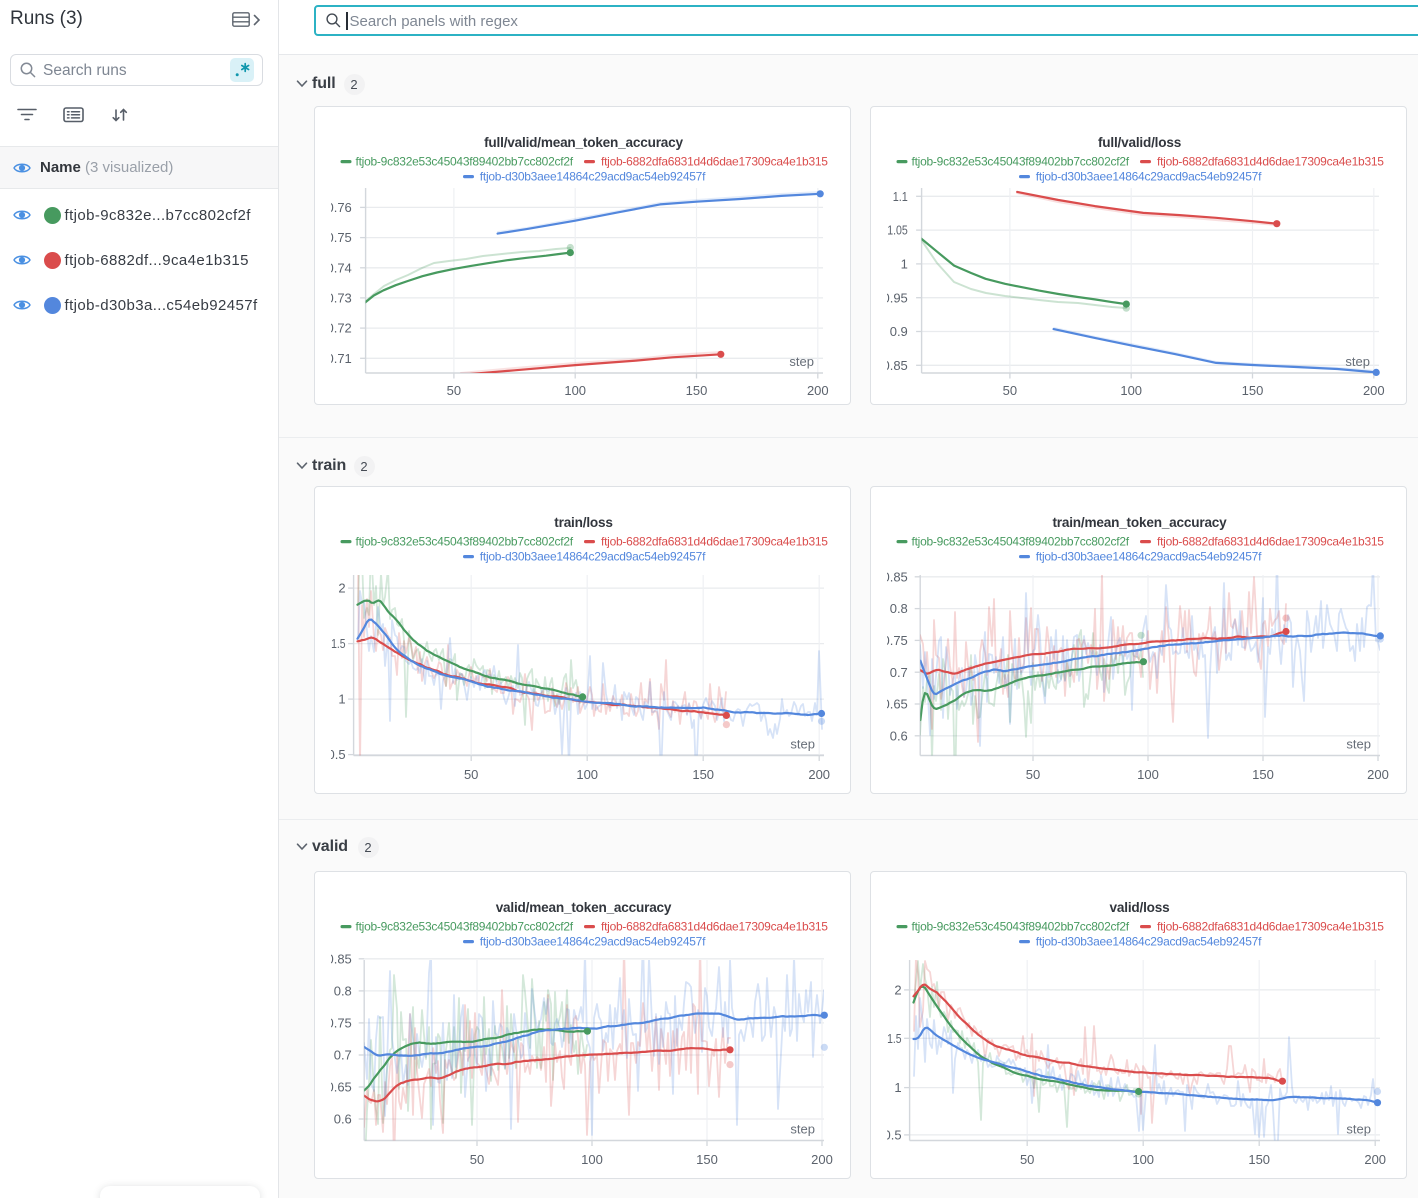 This screenshot has height=1198, width=1418. I want to click on svg-text: 0.73, so click(338, 298).